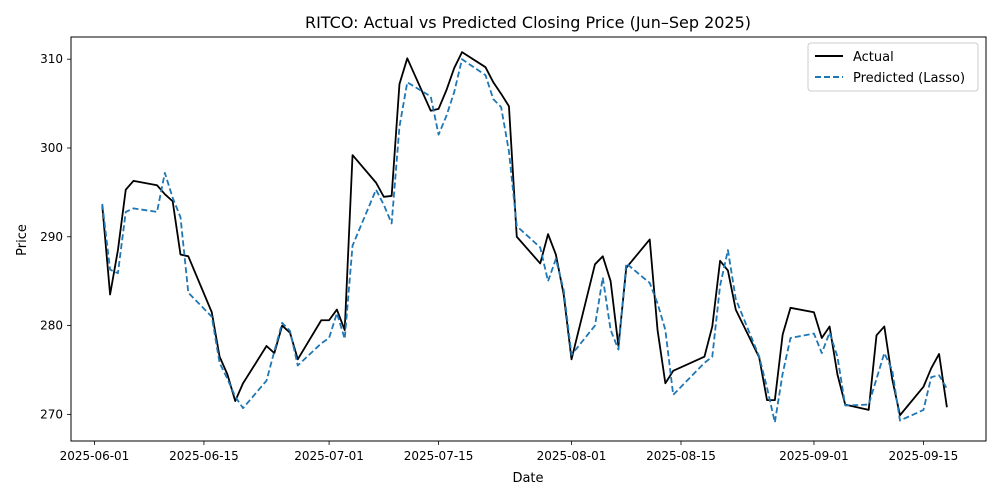 This screenshot has width=1000, height=500. I want to click on legend-box, so click(893, 67).